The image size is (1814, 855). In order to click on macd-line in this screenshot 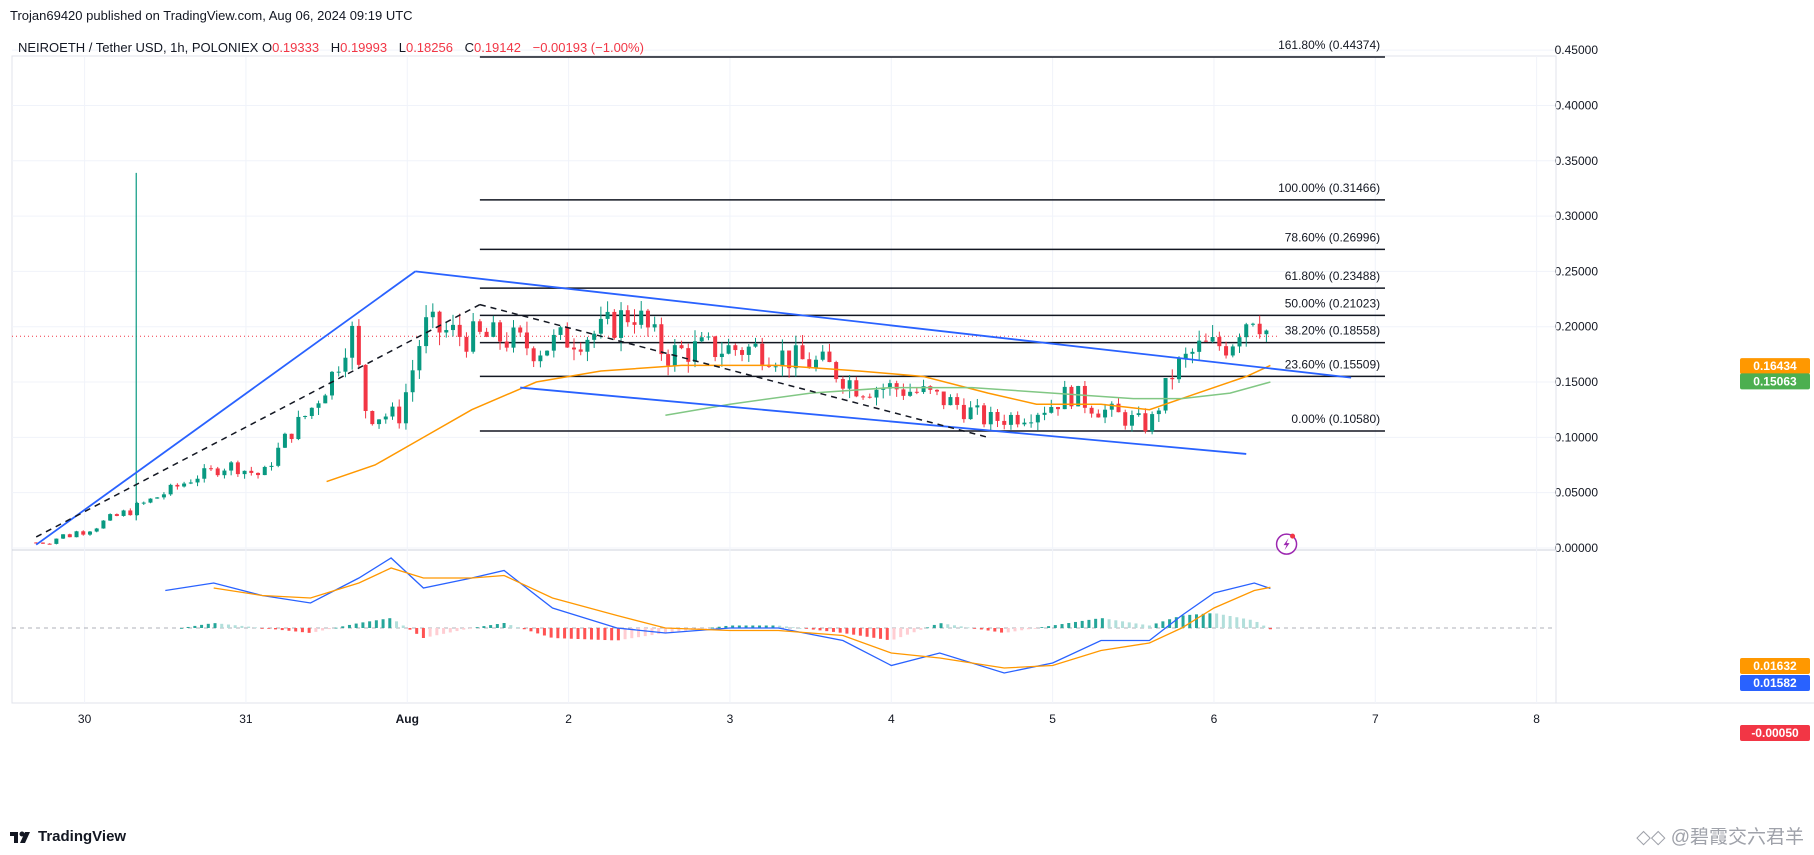, I will do `click(718, 615)`.